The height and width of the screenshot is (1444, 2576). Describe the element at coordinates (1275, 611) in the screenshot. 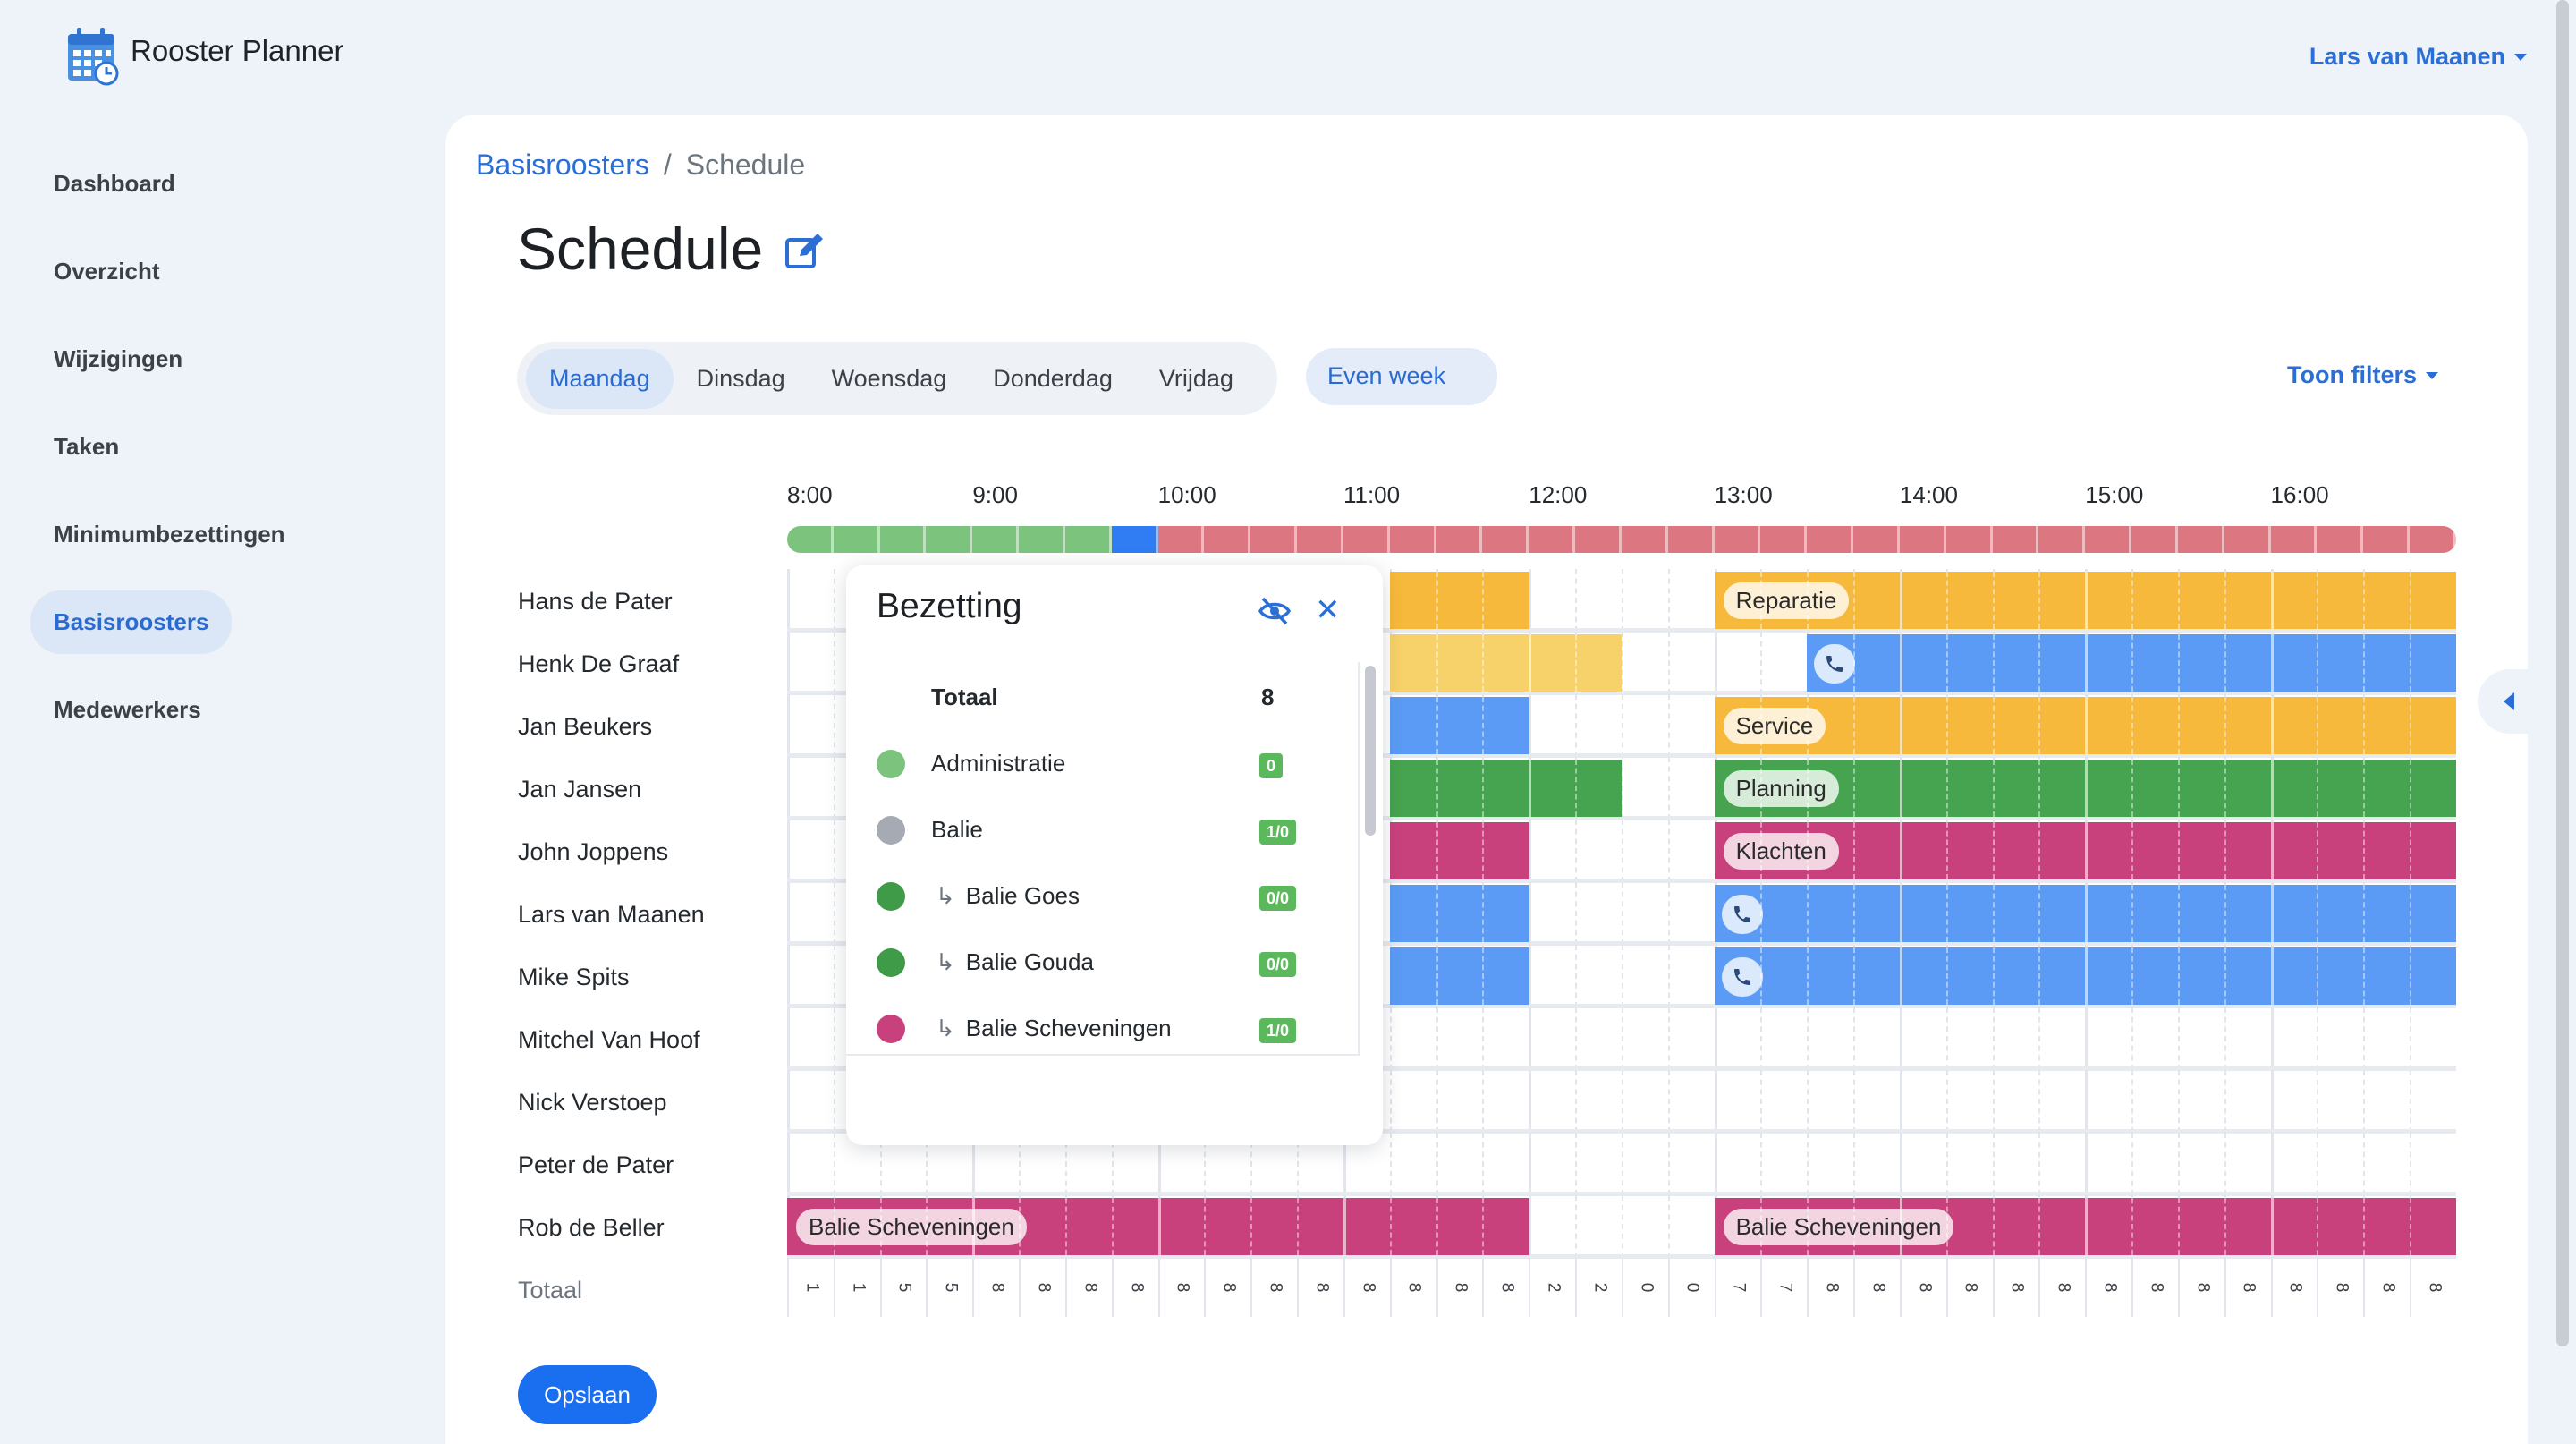

I see `eye-slash-icon` at that location.